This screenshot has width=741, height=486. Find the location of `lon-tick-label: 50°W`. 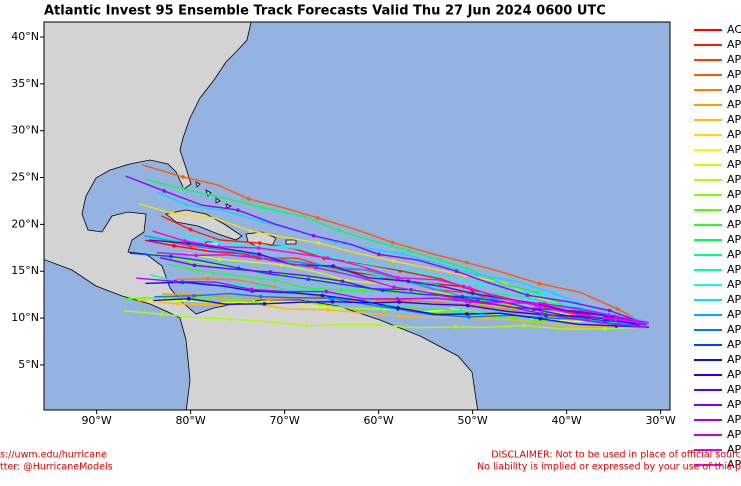

lon-tick-label: 50°W is located at coordinates (472, 420).